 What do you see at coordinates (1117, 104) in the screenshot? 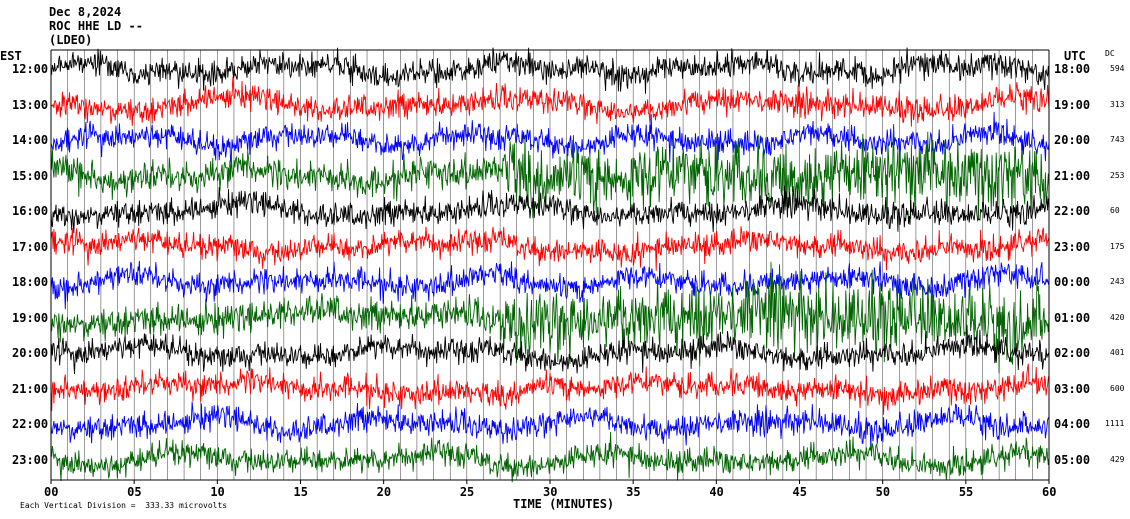
I see `dc-offset-label: 313` at bounding box center [1117, 104].